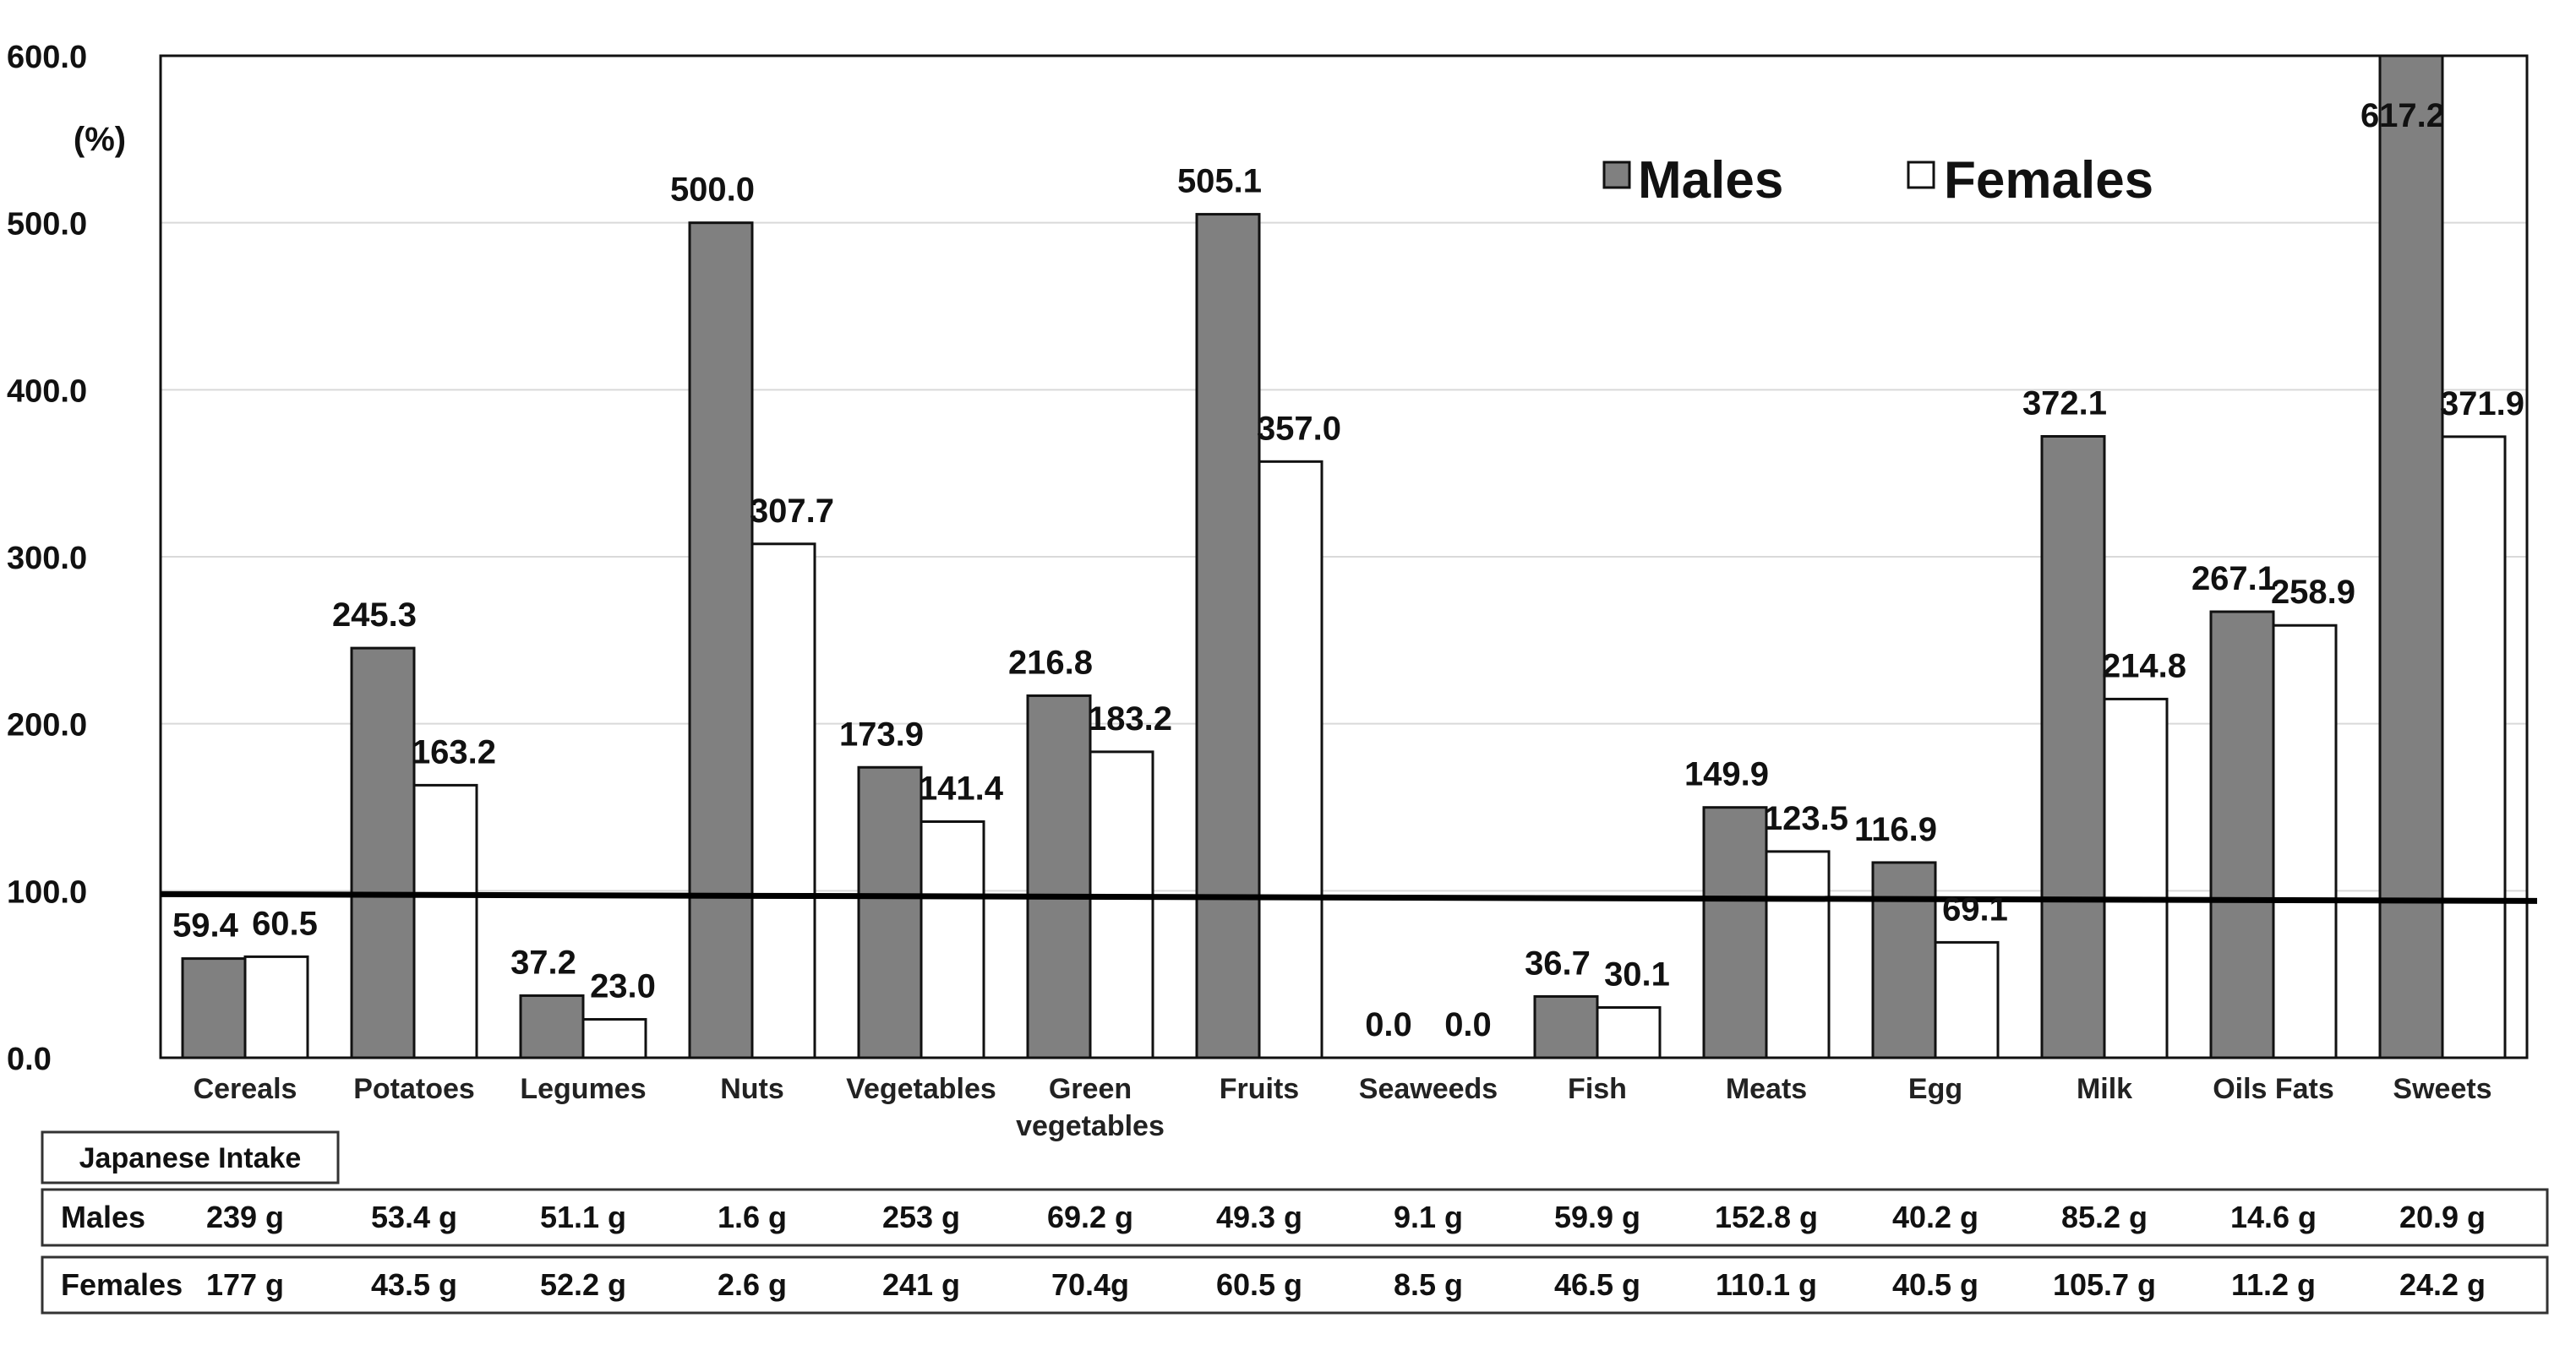 The height and width of the screenshot is (1345, 2576). Describe the element at coordinates (1259, 1284) in the screenshot. I see `table-cell: 60.5 g` at that location.